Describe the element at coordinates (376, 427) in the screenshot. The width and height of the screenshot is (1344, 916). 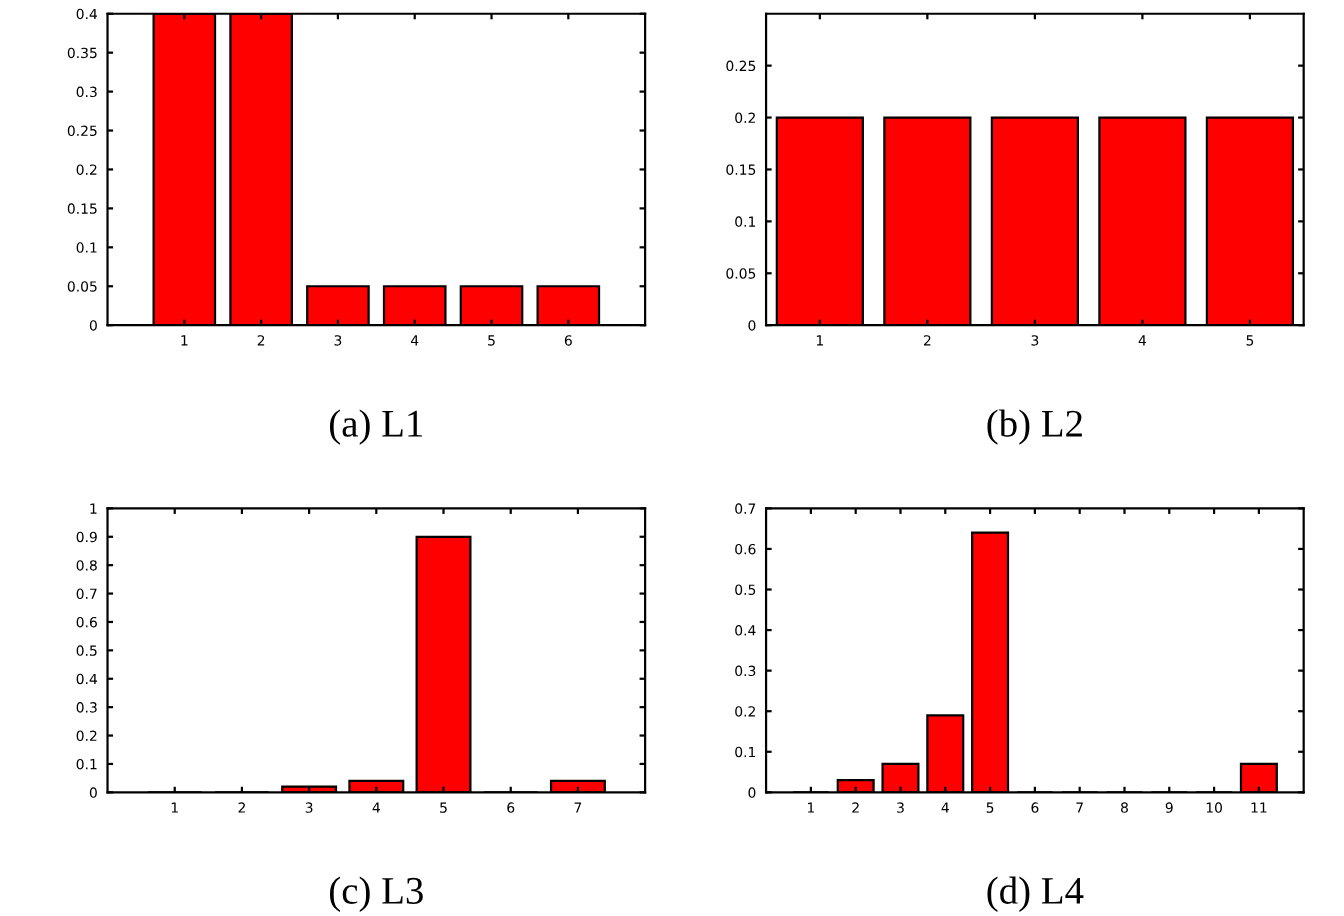
I see `x-axis-title: (a) L1` at that location.